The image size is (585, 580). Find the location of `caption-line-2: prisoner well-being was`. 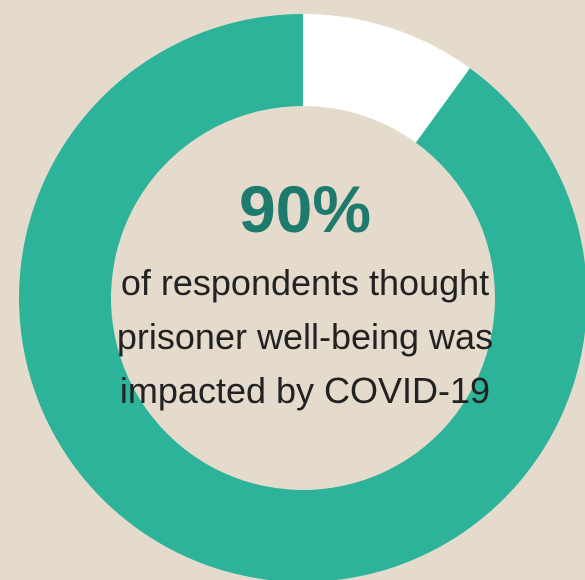

caption-line-2: prisoner well-being was is located at coordinates (305, 336).